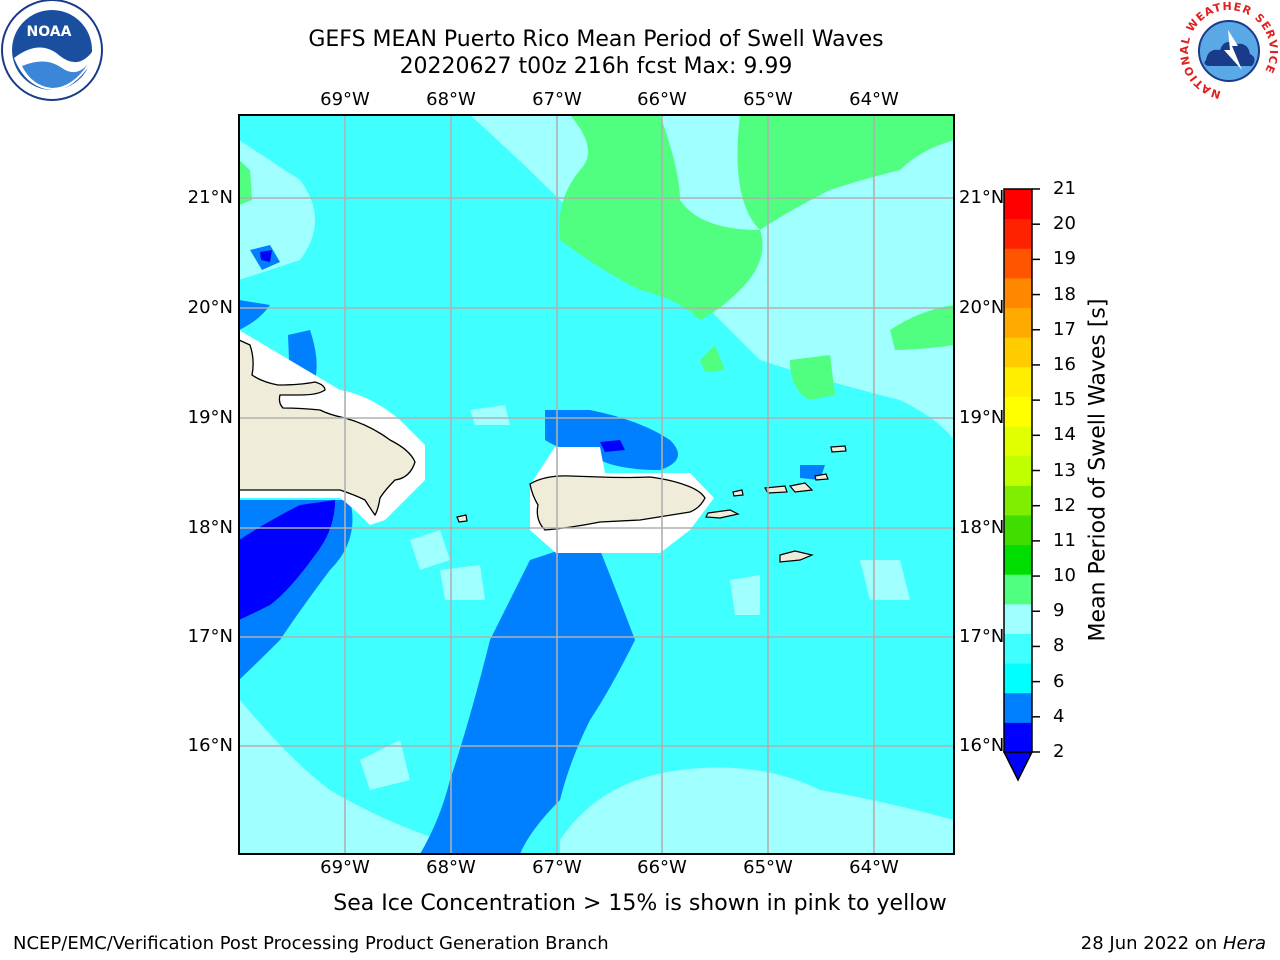  I want to click on colorbar-extend-arrow, so click(1018, 766).